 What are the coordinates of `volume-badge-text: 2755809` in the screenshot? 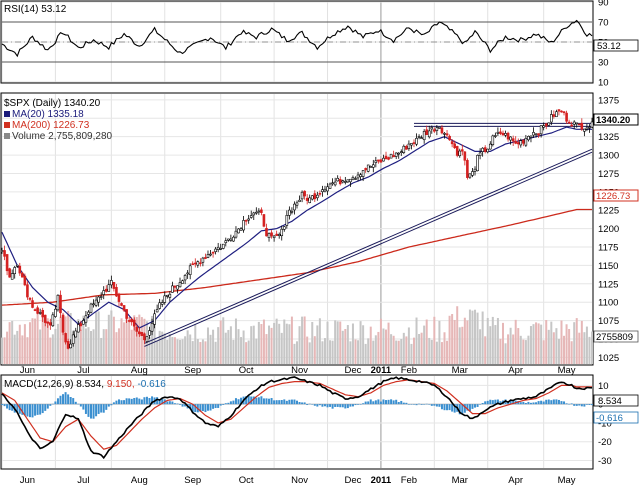 It's located at (614, 337).